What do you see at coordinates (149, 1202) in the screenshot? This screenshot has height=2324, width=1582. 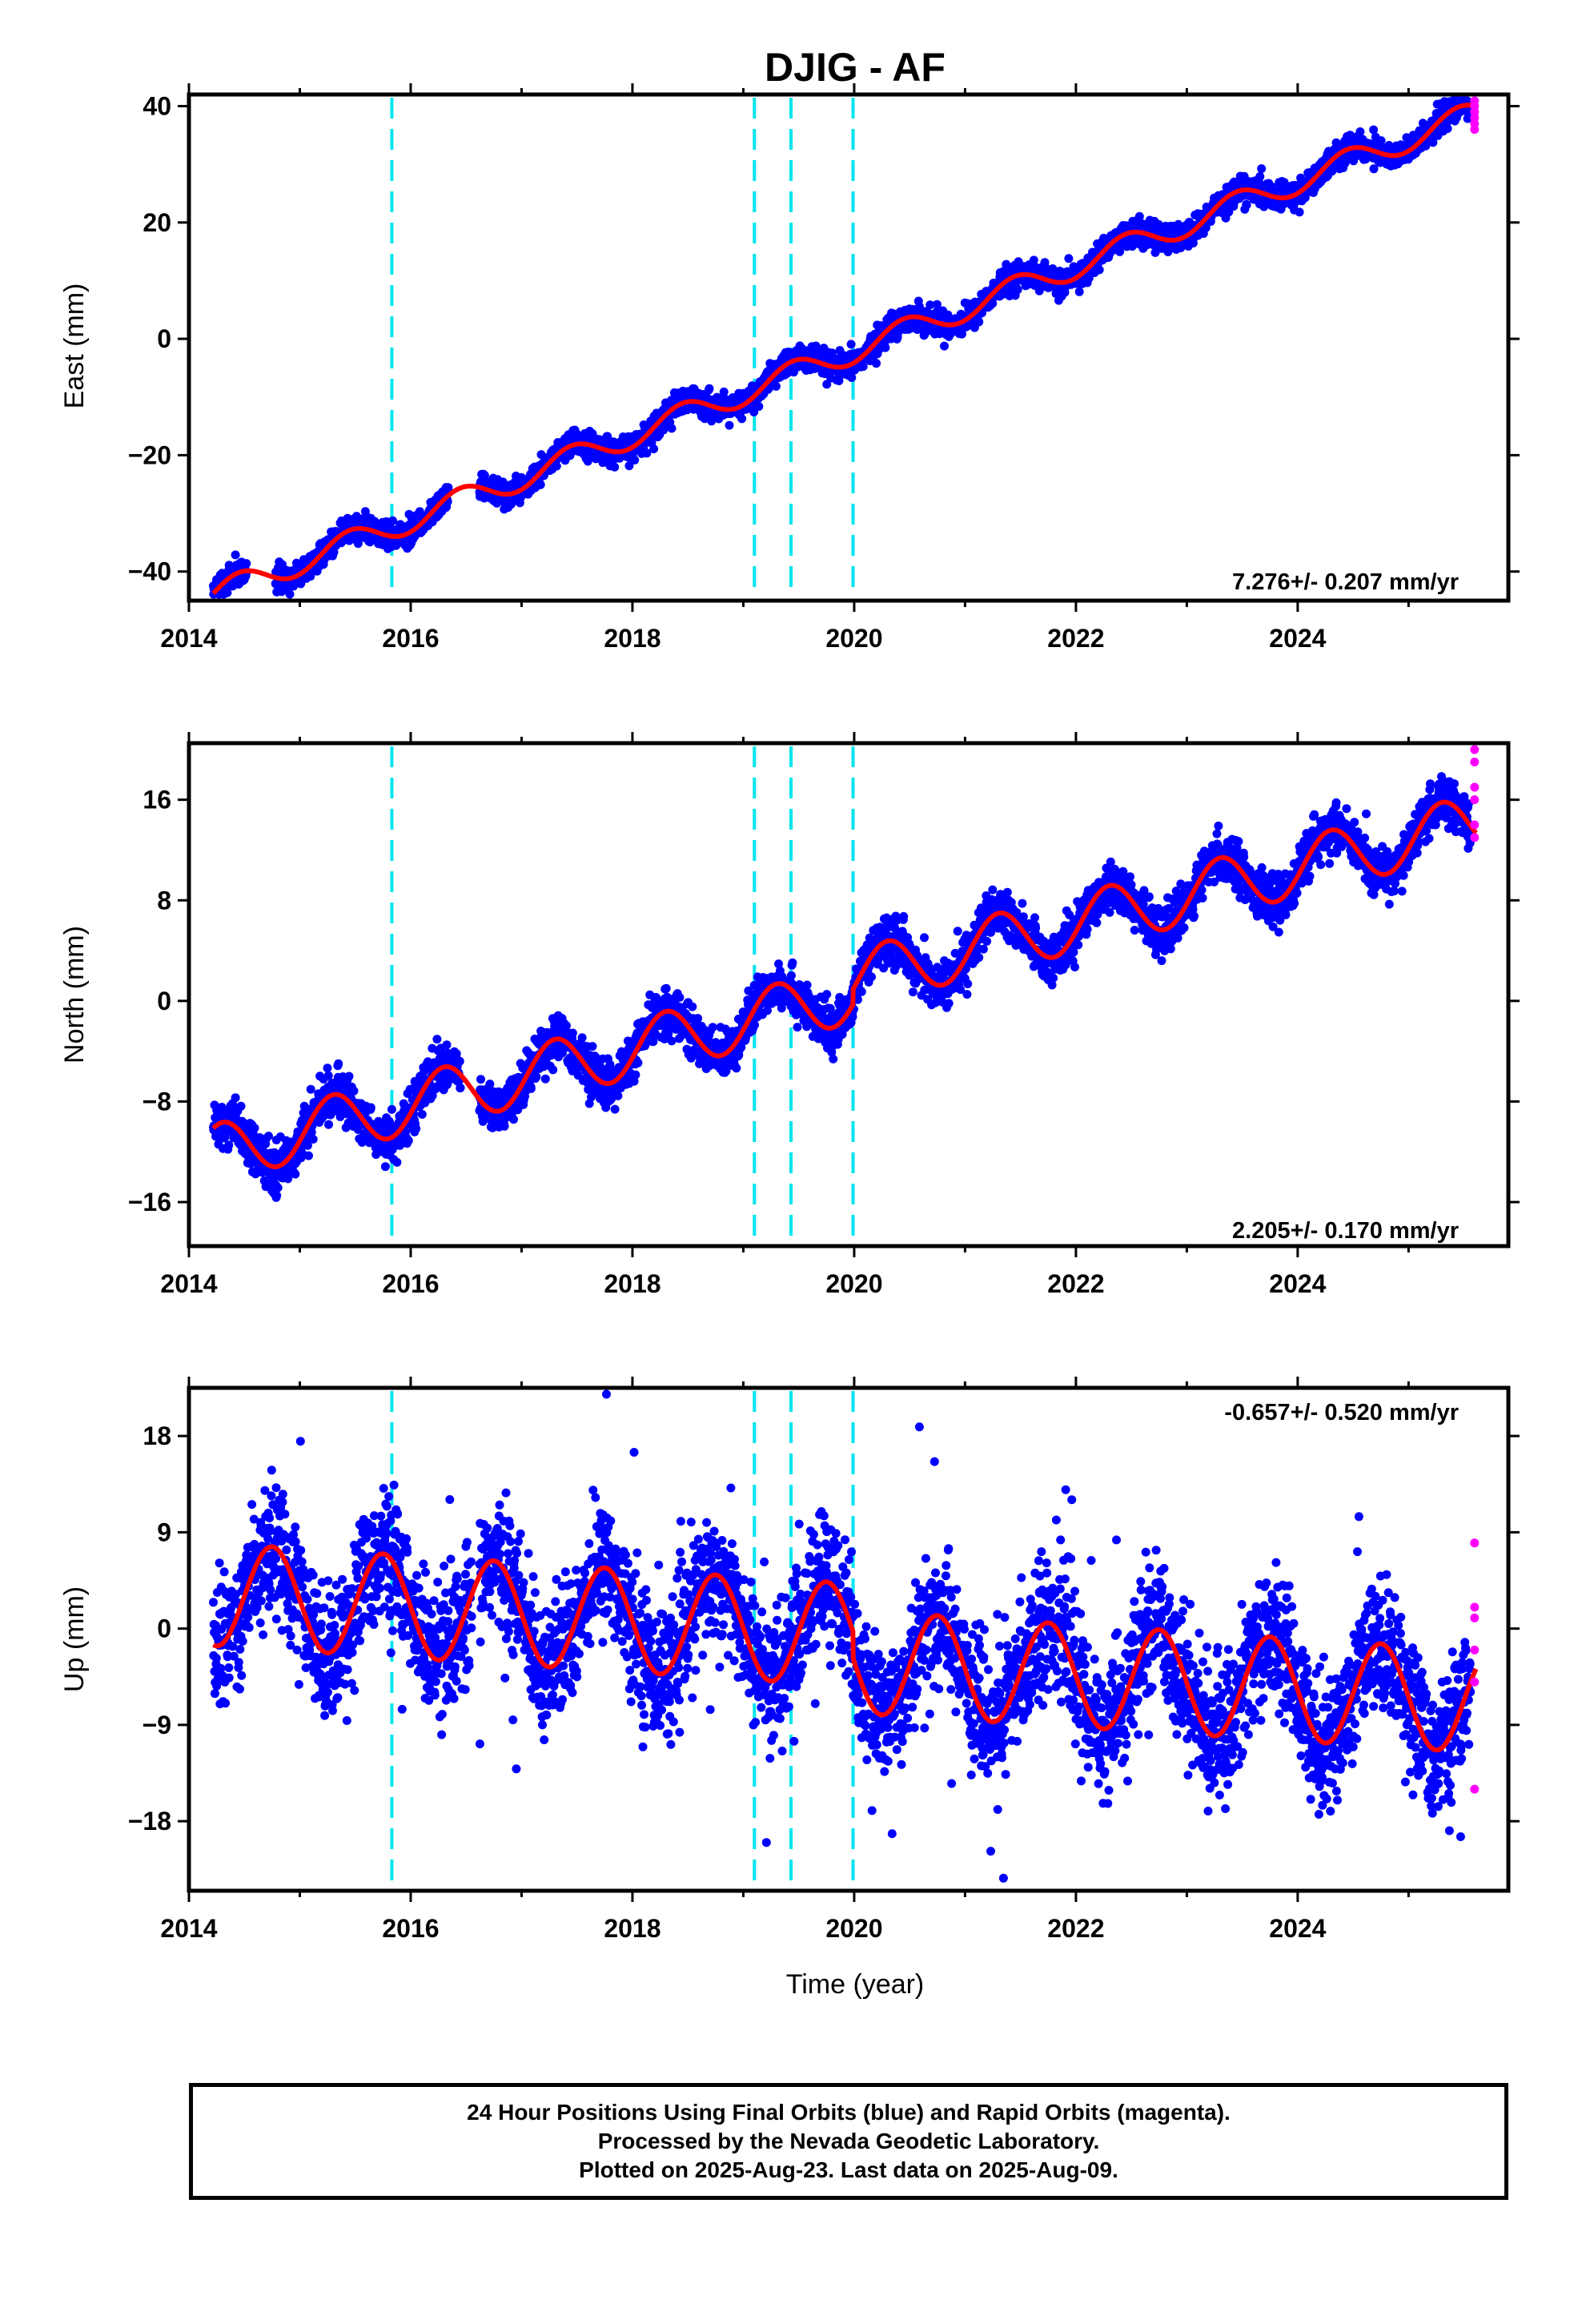 I see `ytick-label: −16` at bounding box center [149, 1202].